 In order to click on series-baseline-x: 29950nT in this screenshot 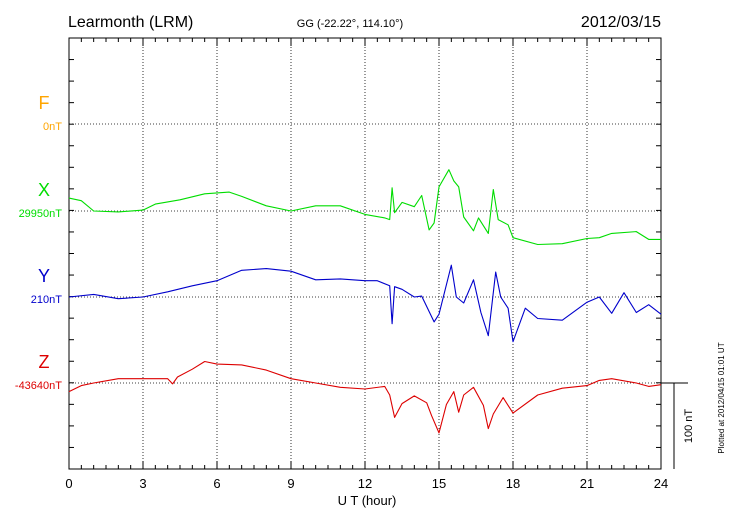, I will do `click(41, 214)`.